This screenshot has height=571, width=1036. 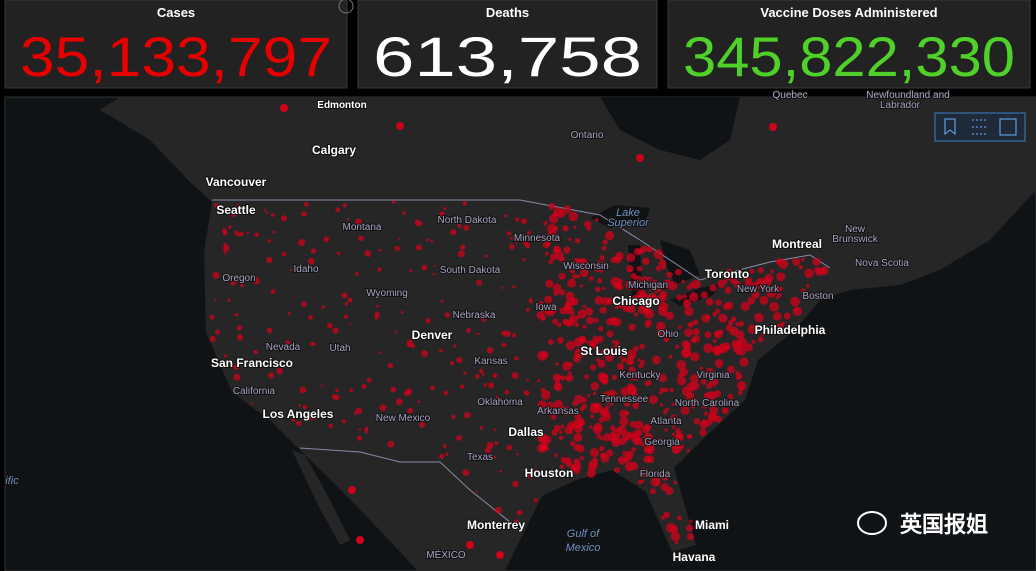 I want to click on stat-label: Deaths, so click(x=507, y=12).